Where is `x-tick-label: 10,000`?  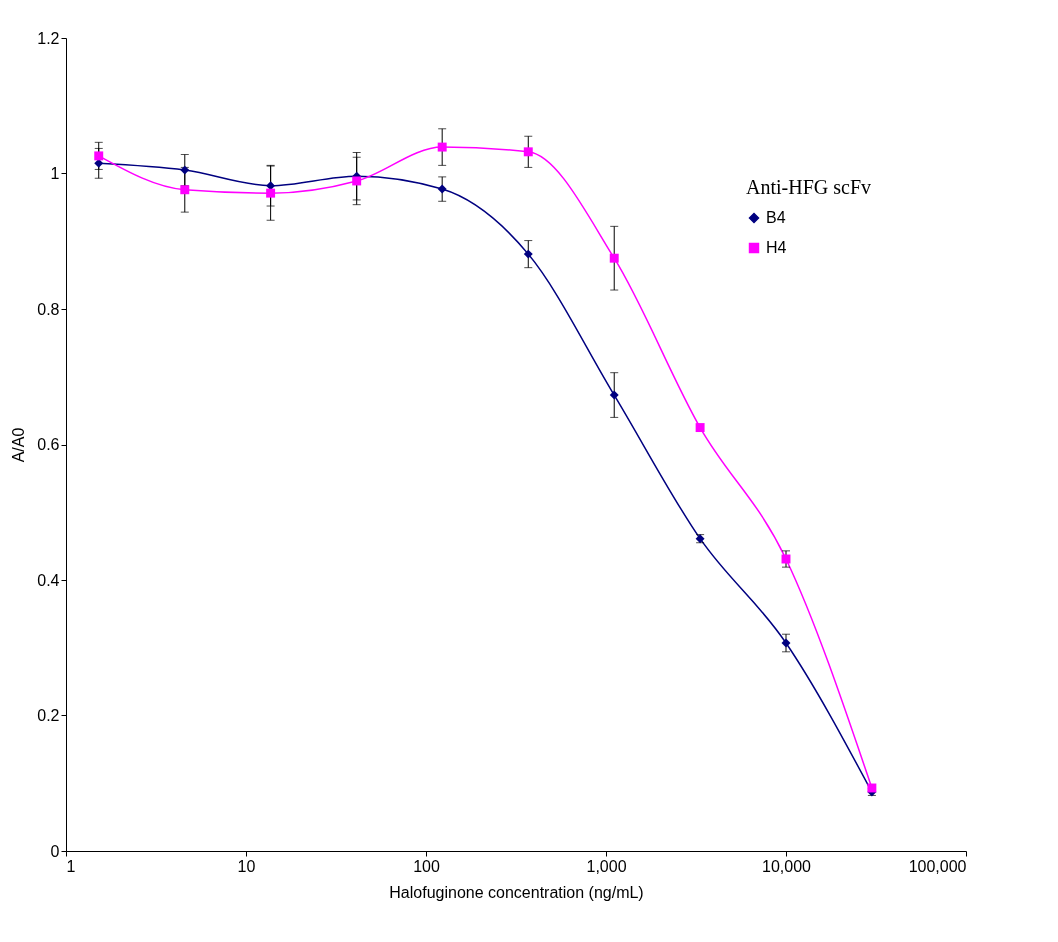 x-tick-label: 10,000 is located at coordinates (787, 866).